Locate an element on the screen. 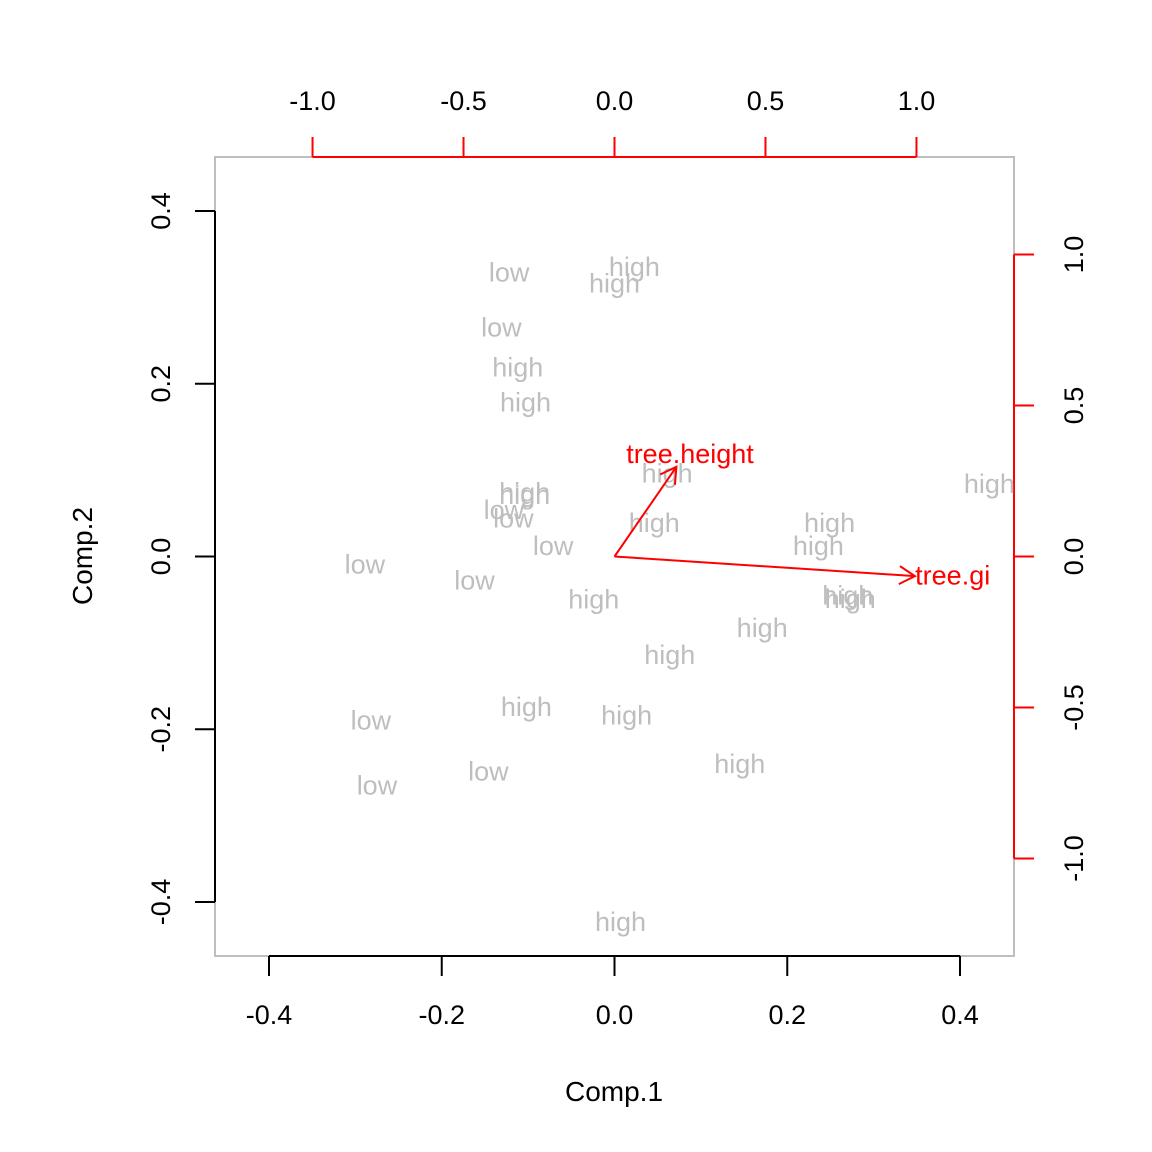 The image size is (1152, 1152). top-tick-label: 1.0 is located at coordinates (917, 101).